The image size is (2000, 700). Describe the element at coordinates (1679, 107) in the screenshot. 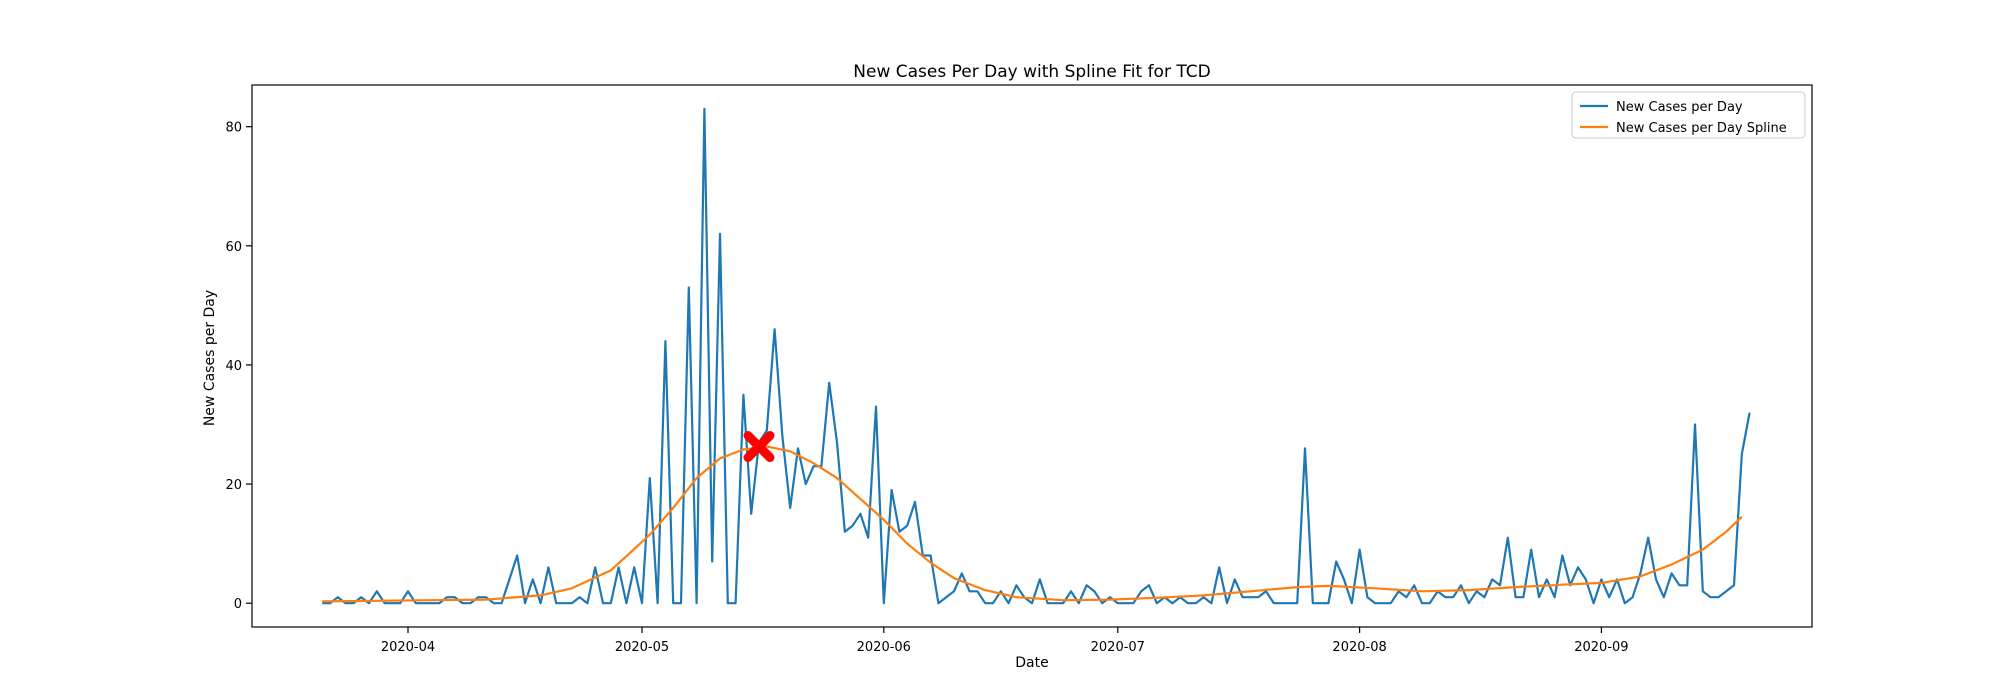

I see `legend-label: New Cases per Day` at that location.